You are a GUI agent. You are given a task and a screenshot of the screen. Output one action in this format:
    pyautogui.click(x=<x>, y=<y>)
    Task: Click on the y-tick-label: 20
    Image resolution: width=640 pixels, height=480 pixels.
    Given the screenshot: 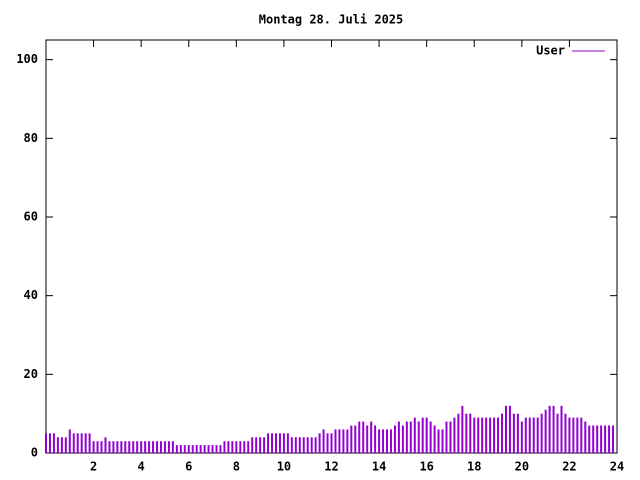 What is the action you would take?
    pyautogui.click(x=31, y=374)
    